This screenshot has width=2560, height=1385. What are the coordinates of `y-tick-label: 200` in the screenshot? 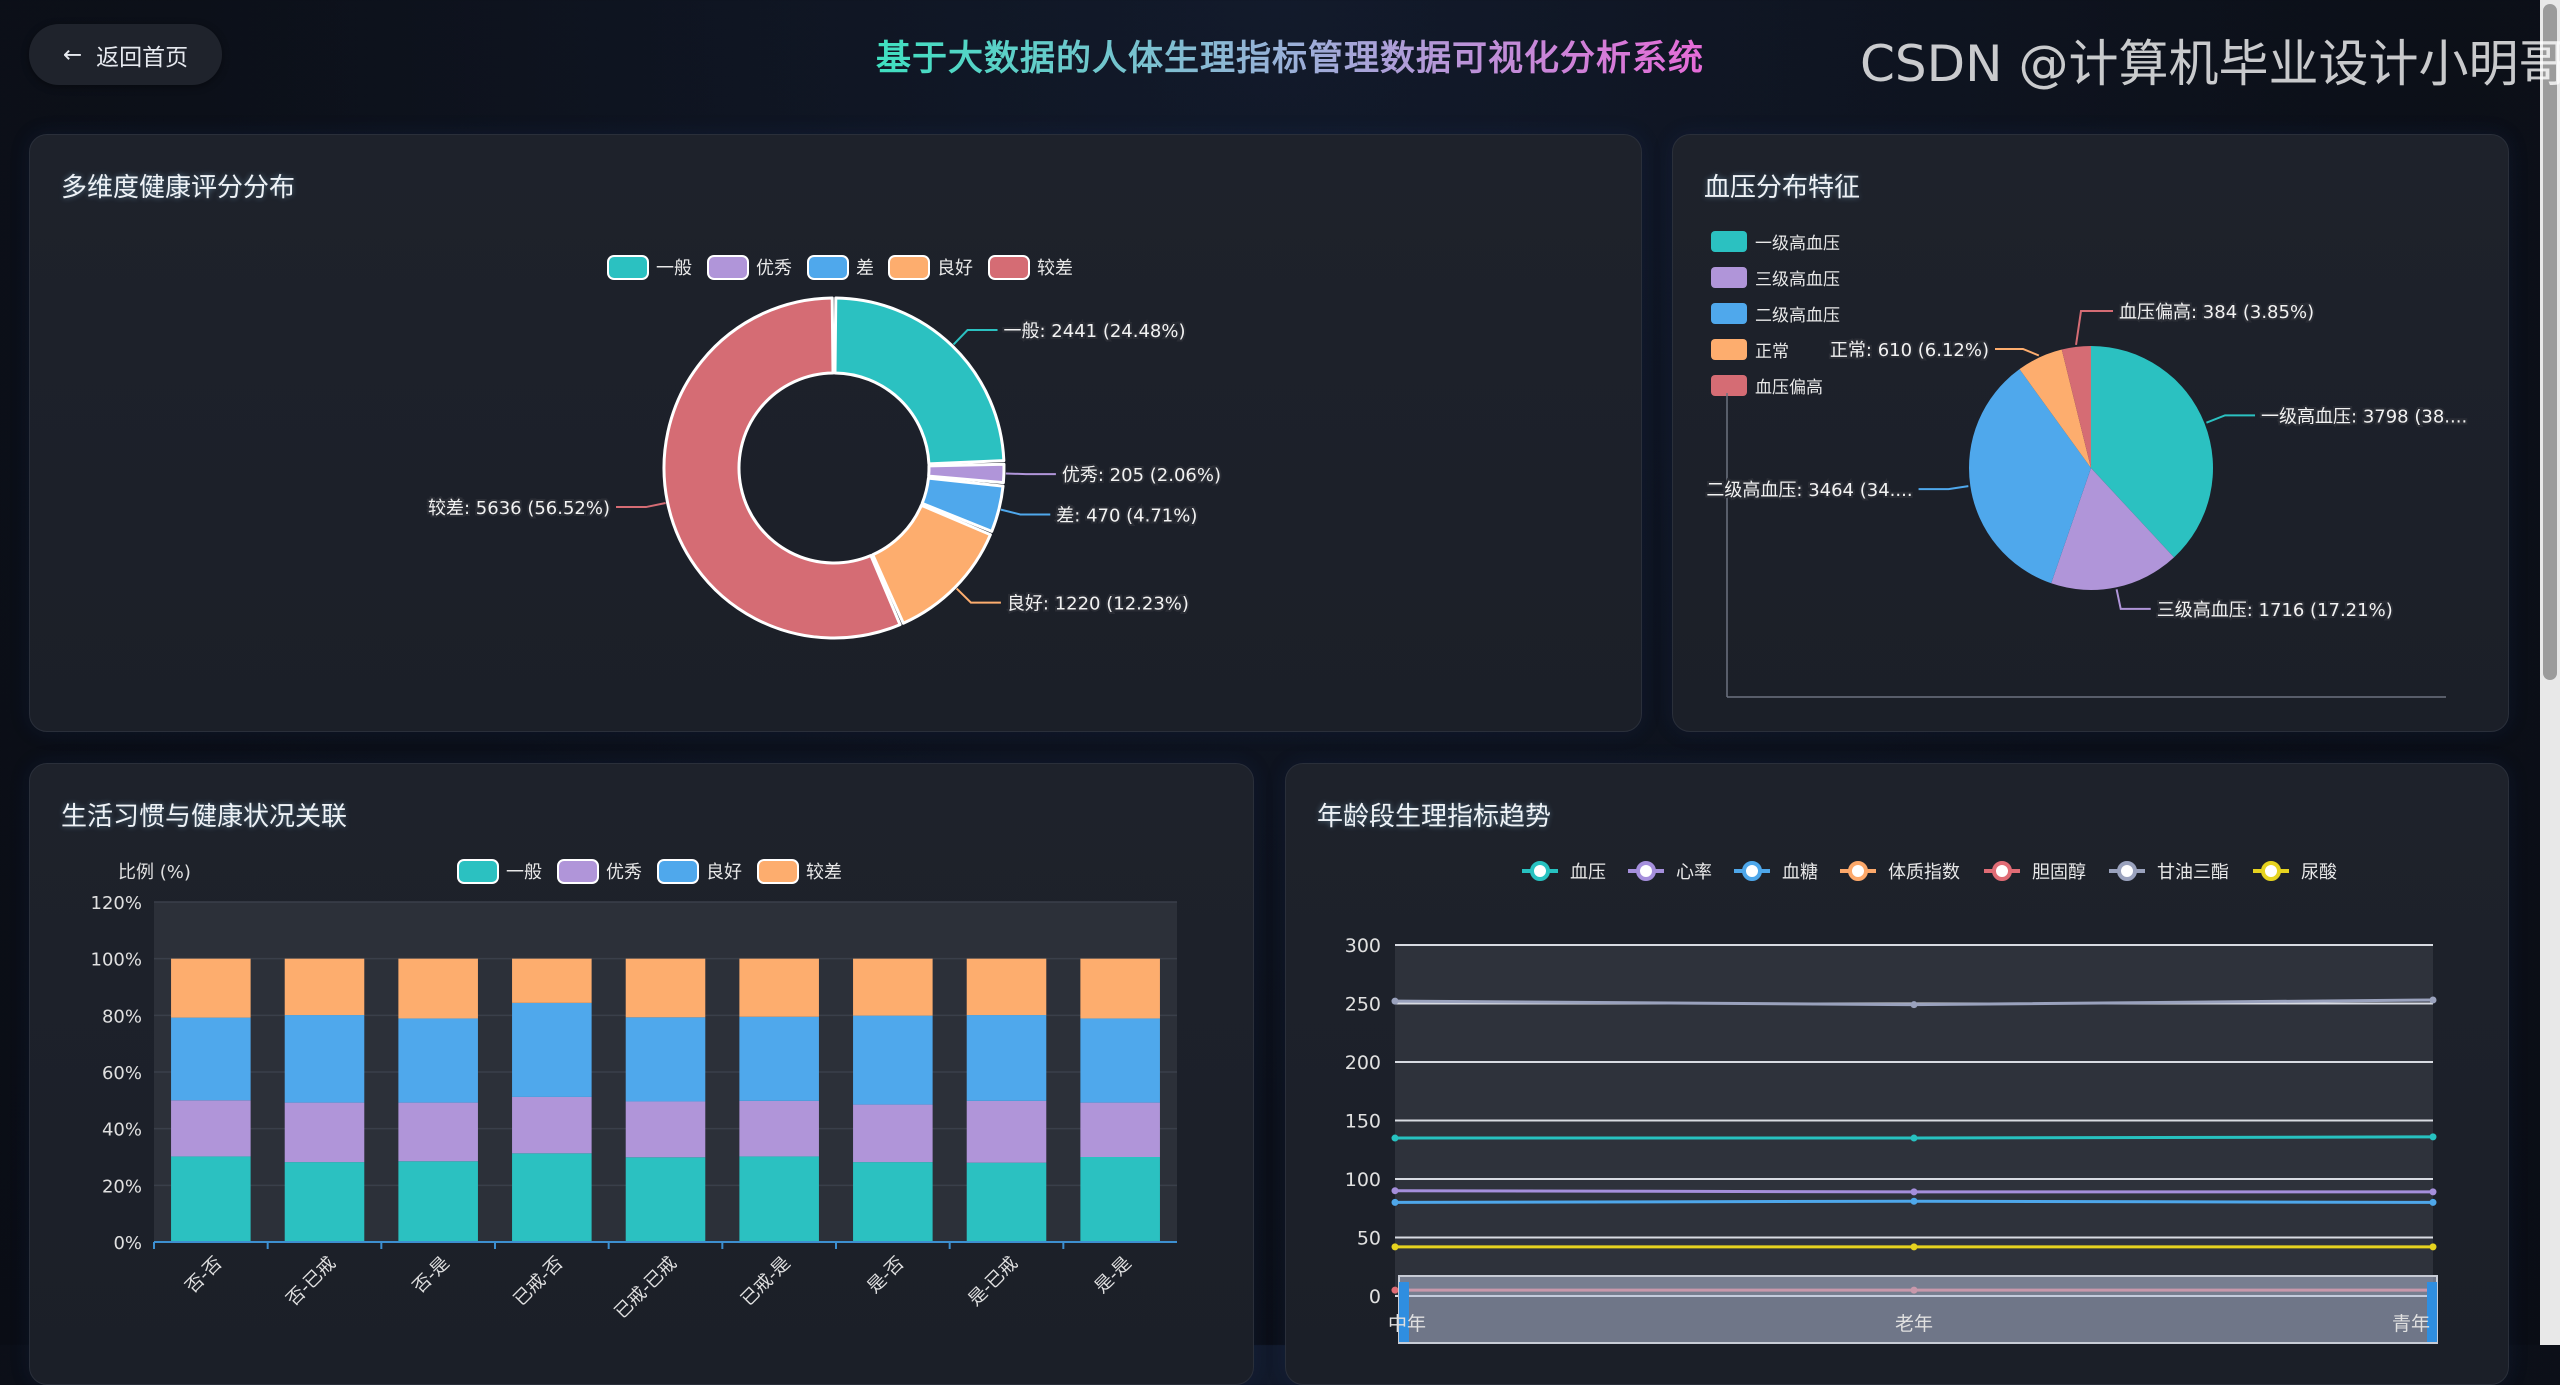 It's located at (1363, 1063).